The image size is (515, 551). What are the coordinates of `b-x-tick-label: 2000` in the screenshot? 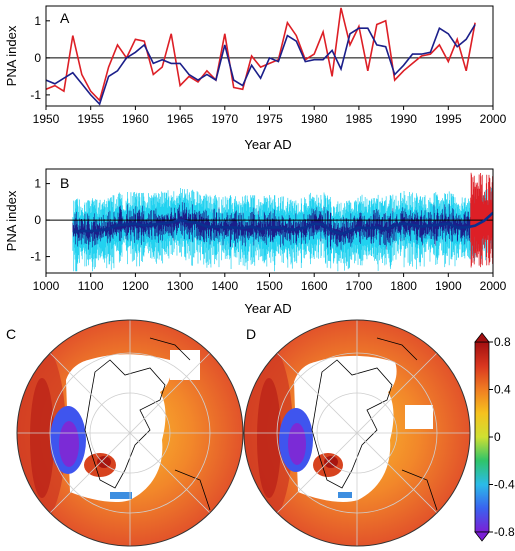 It's located at (493, 286).